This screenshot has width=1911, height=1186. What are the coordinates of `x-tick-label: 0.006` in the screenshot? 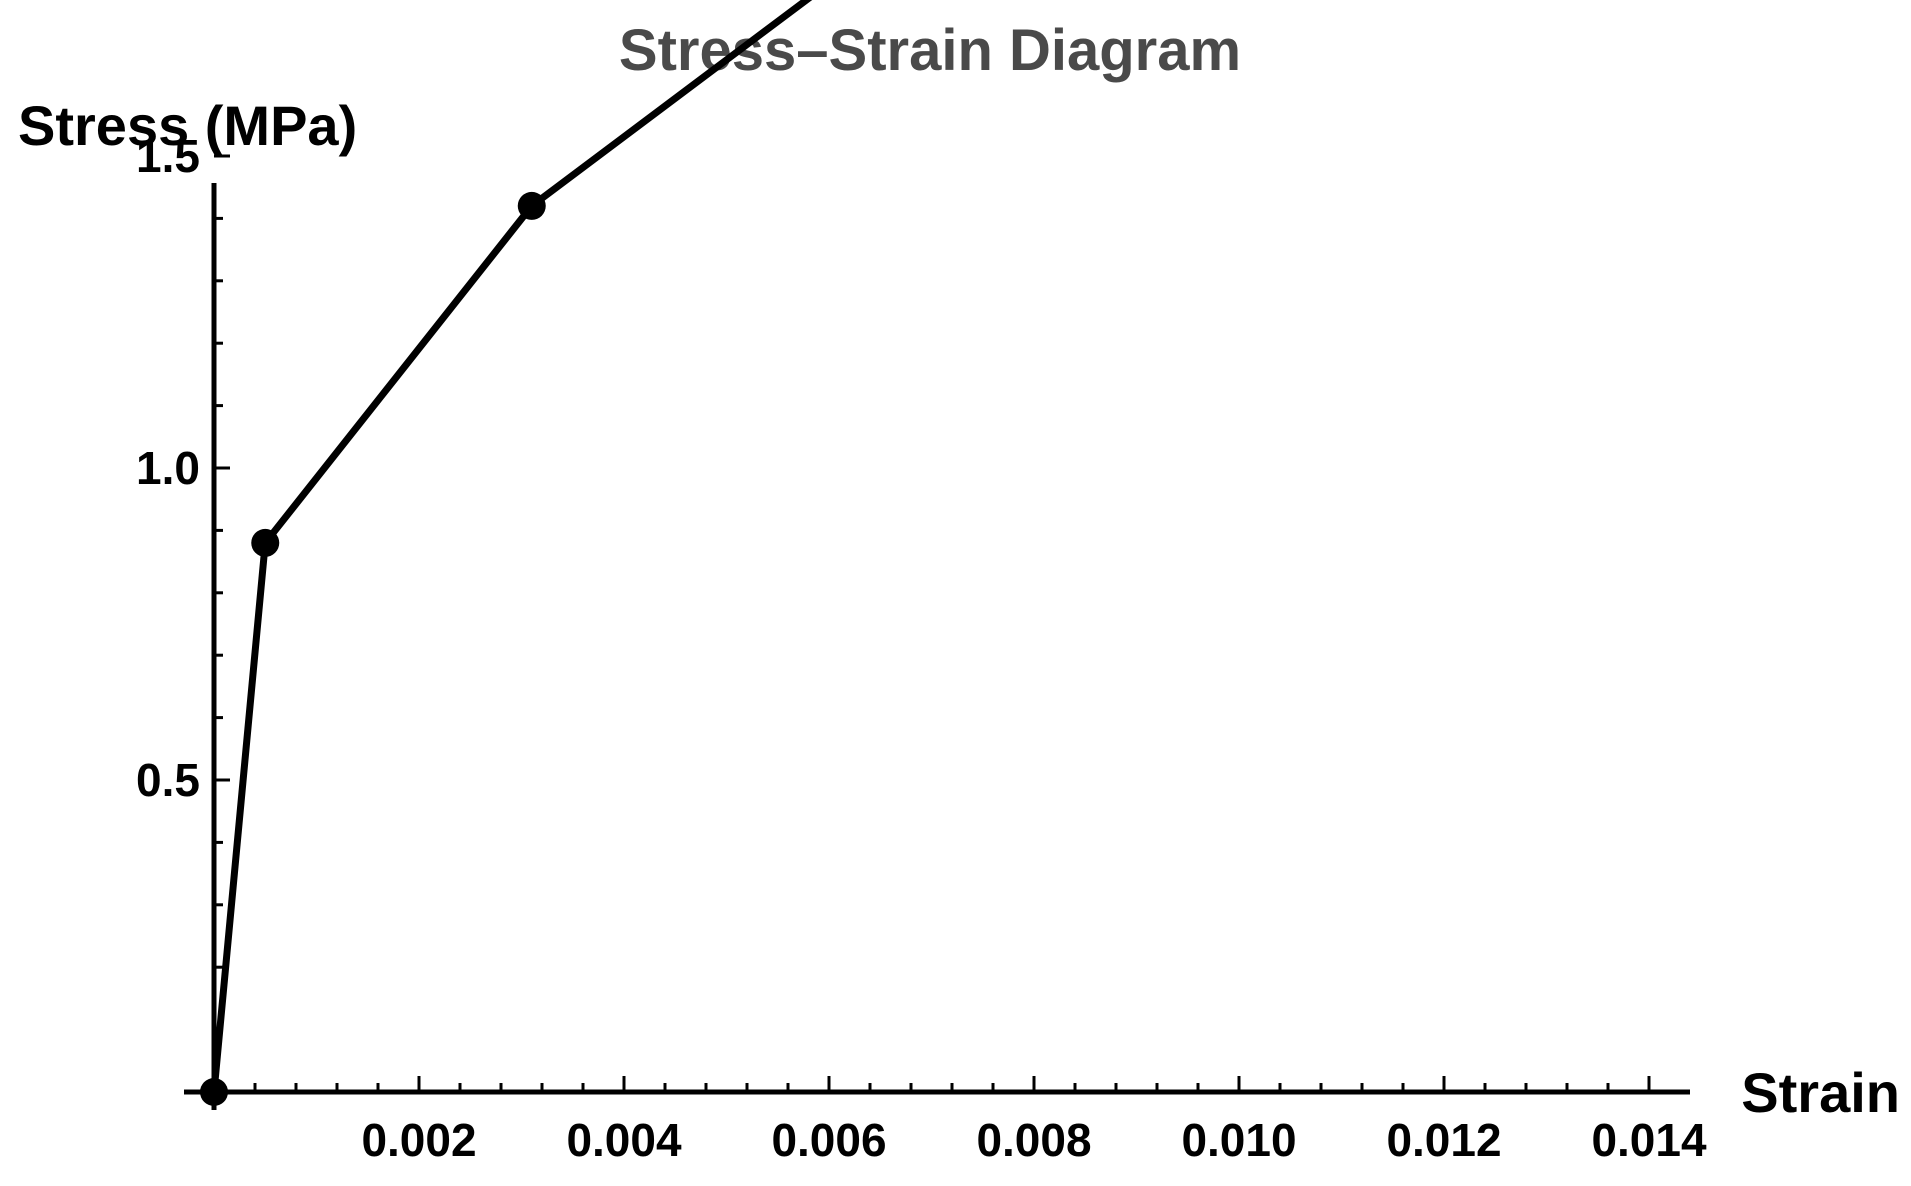 It's located at (828, 1140).